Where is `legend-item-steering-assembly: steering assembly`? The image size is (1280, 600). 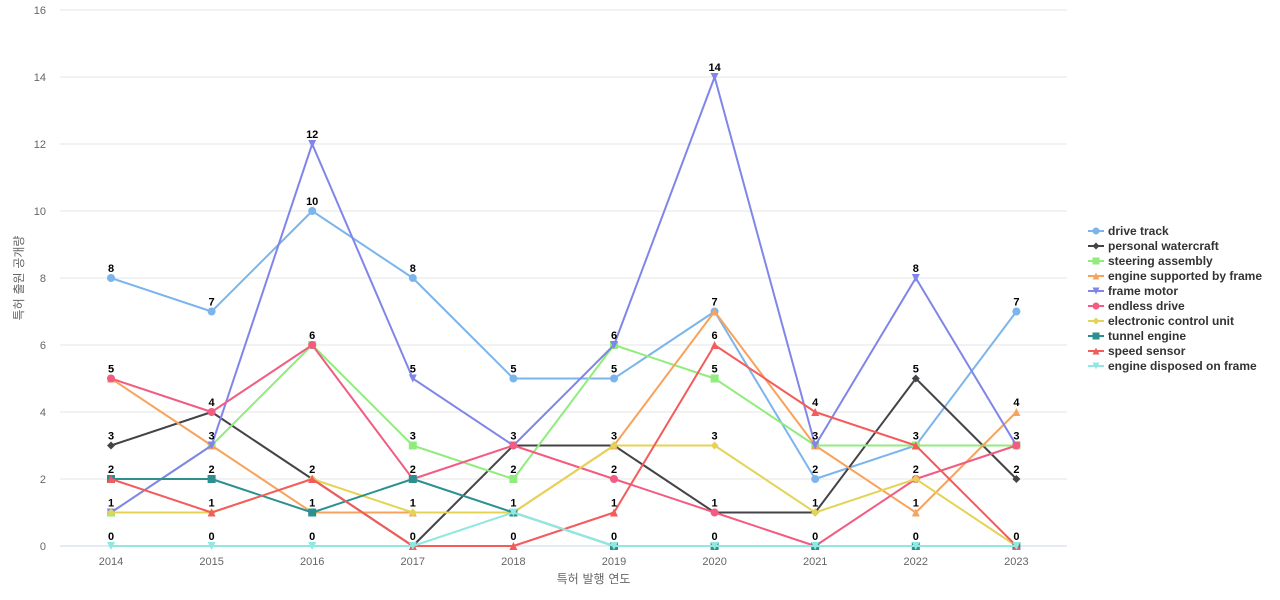 legend-item-steering-assembly: steering assembly is located at coordinates (1150, 261).